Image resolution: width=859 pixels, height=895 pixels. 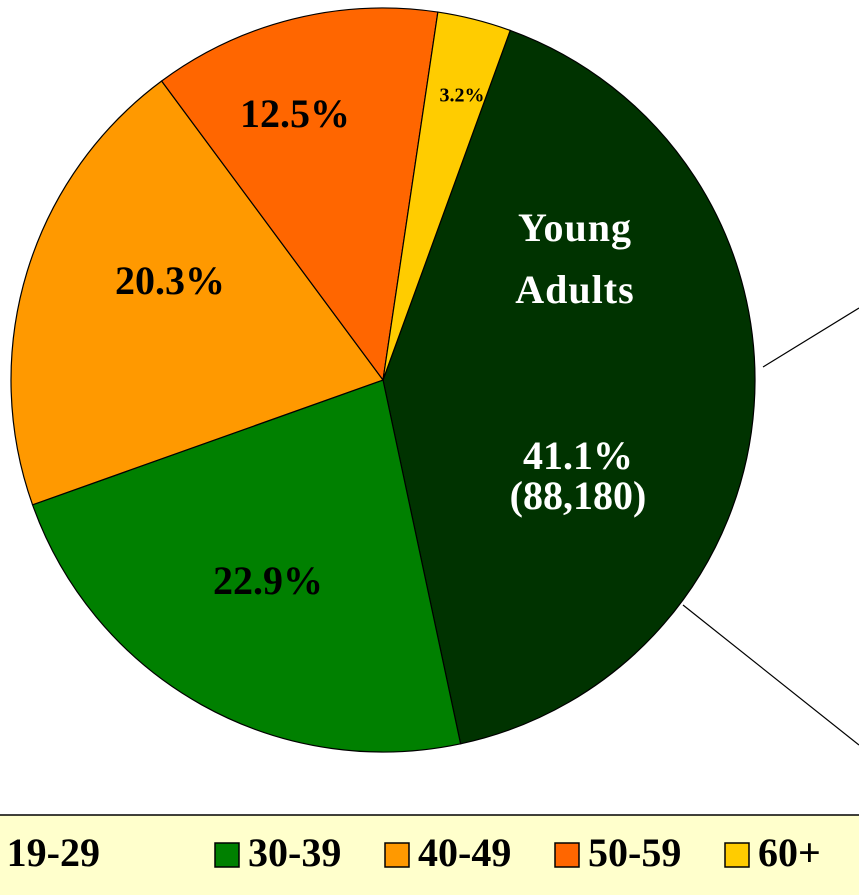 What do you see at coordinates (578, 495) in the screenshot?
I see `slice-count: (88,180)` at bounding box center [578, 495].